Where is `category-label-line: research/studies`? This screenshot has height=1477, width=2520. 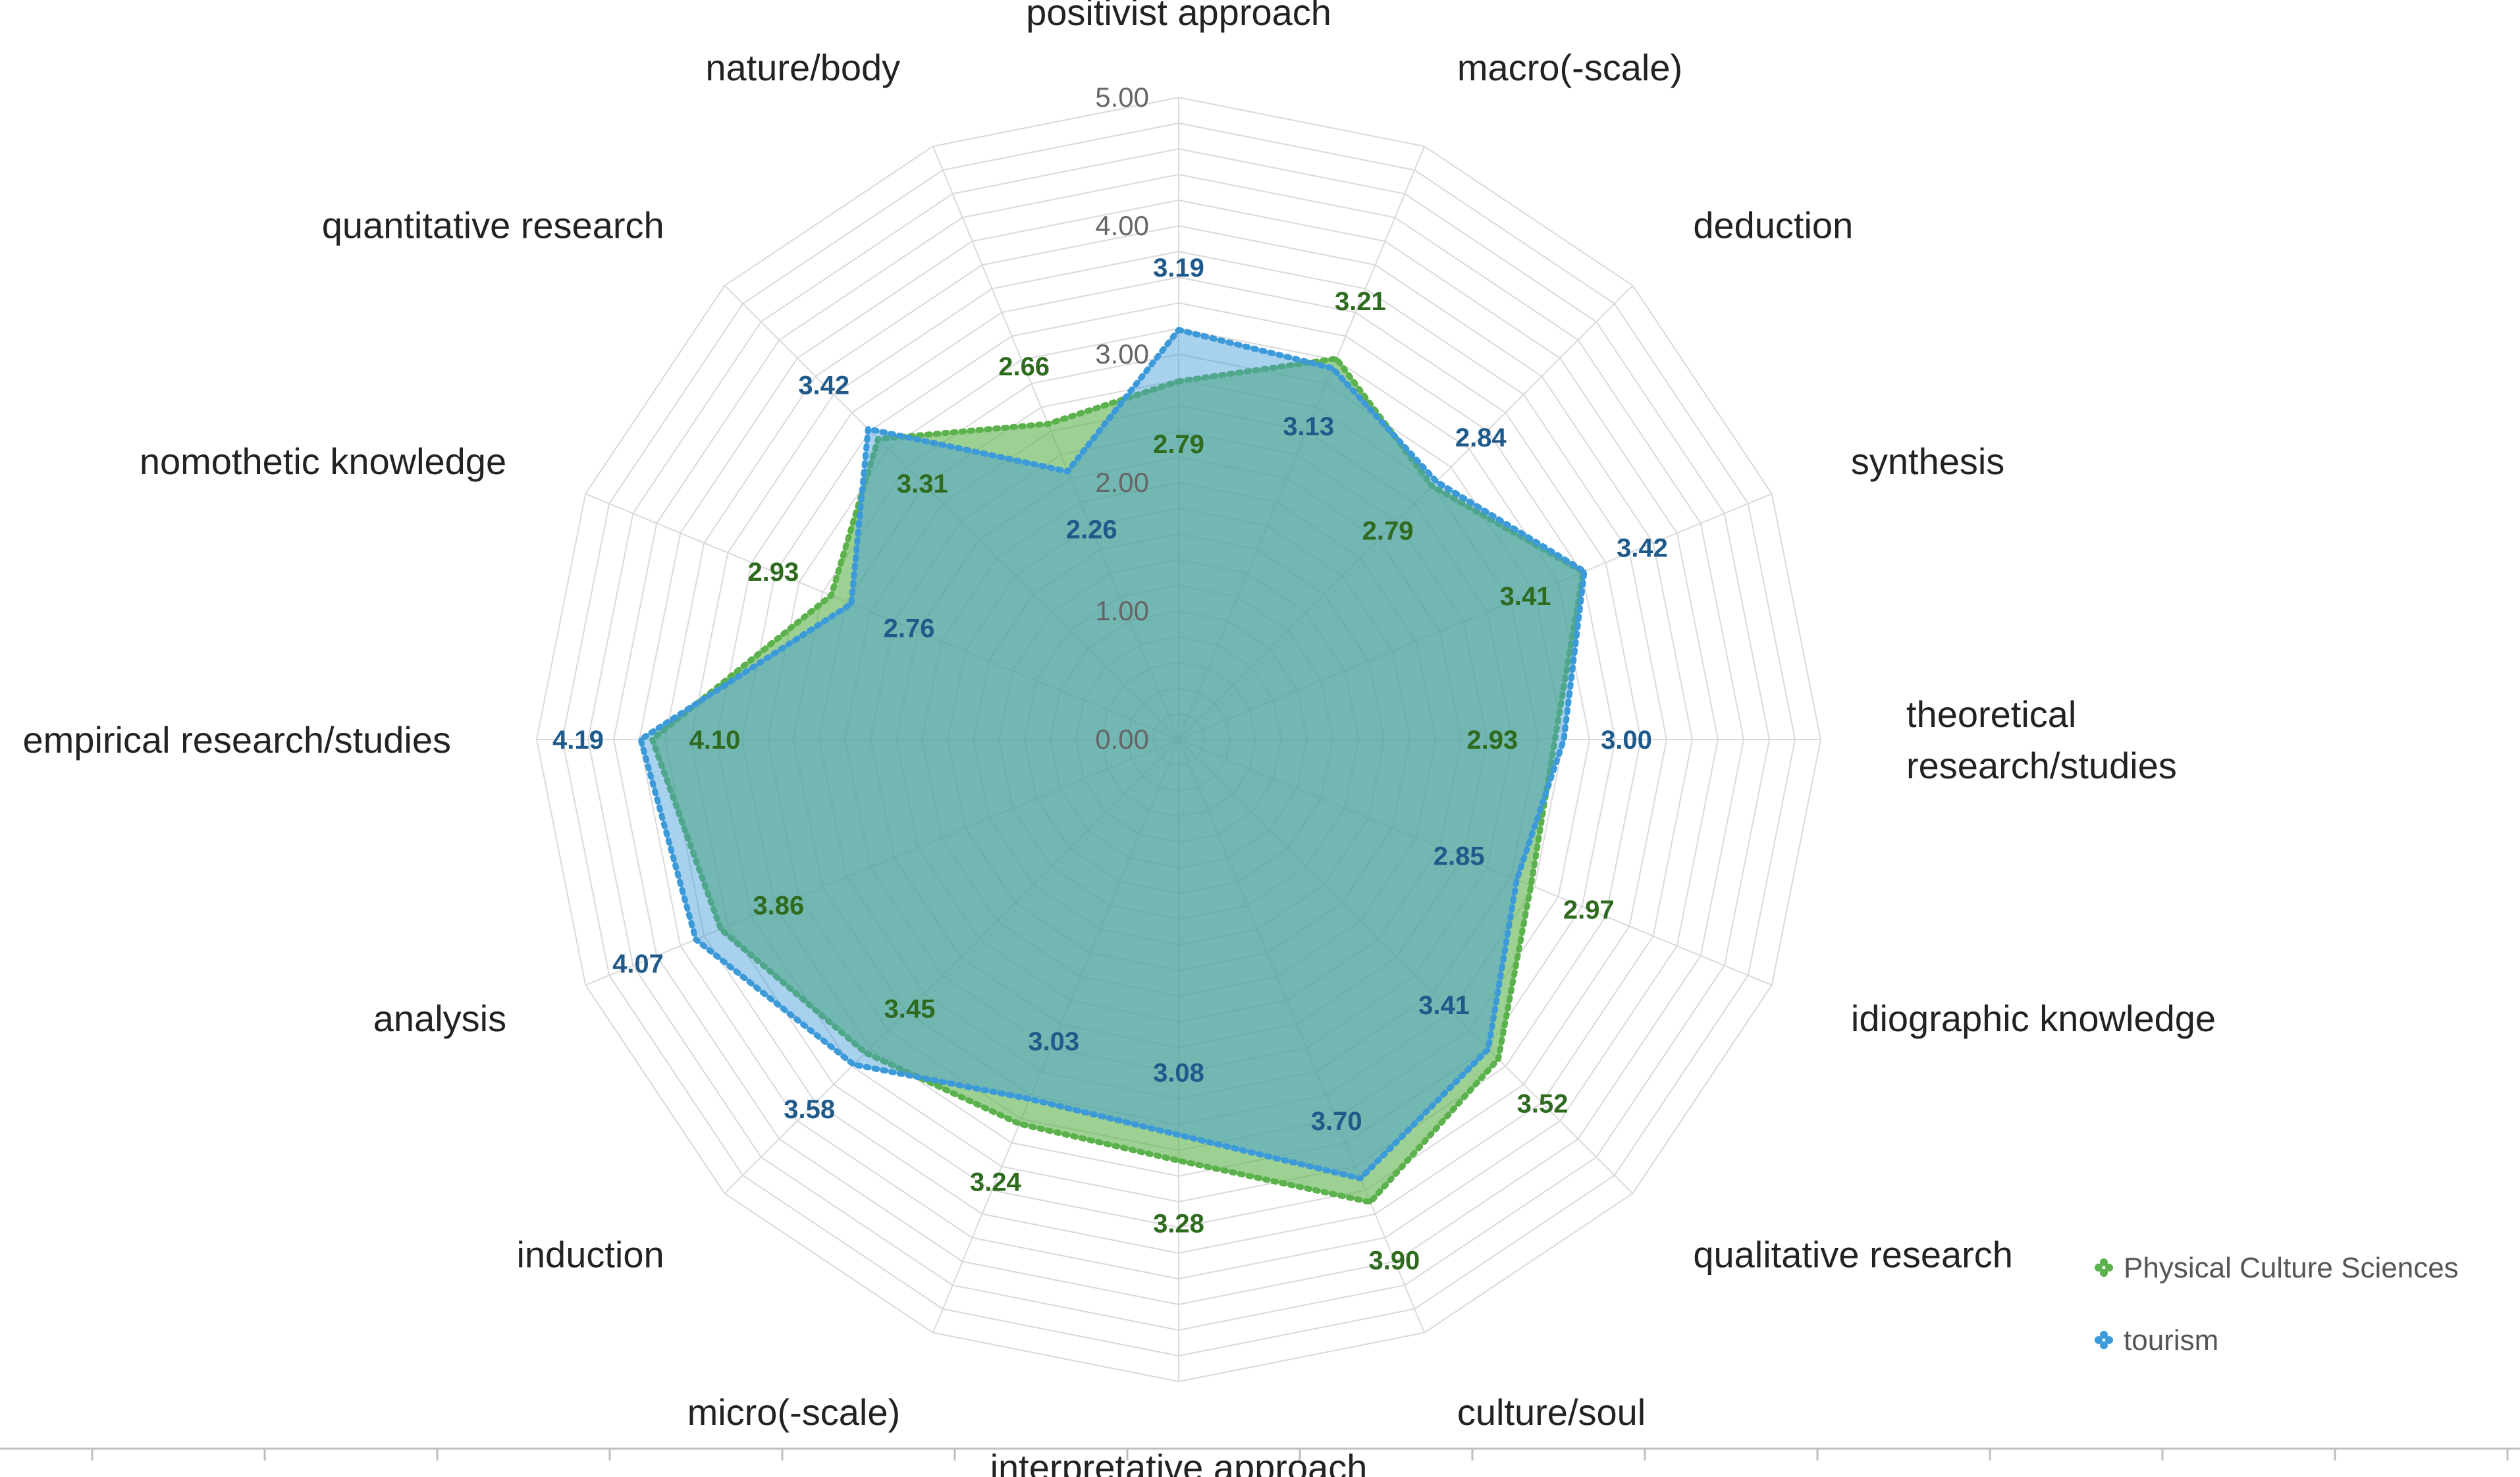 category-label-line: research/studies is located at coordinates (2041, 765).